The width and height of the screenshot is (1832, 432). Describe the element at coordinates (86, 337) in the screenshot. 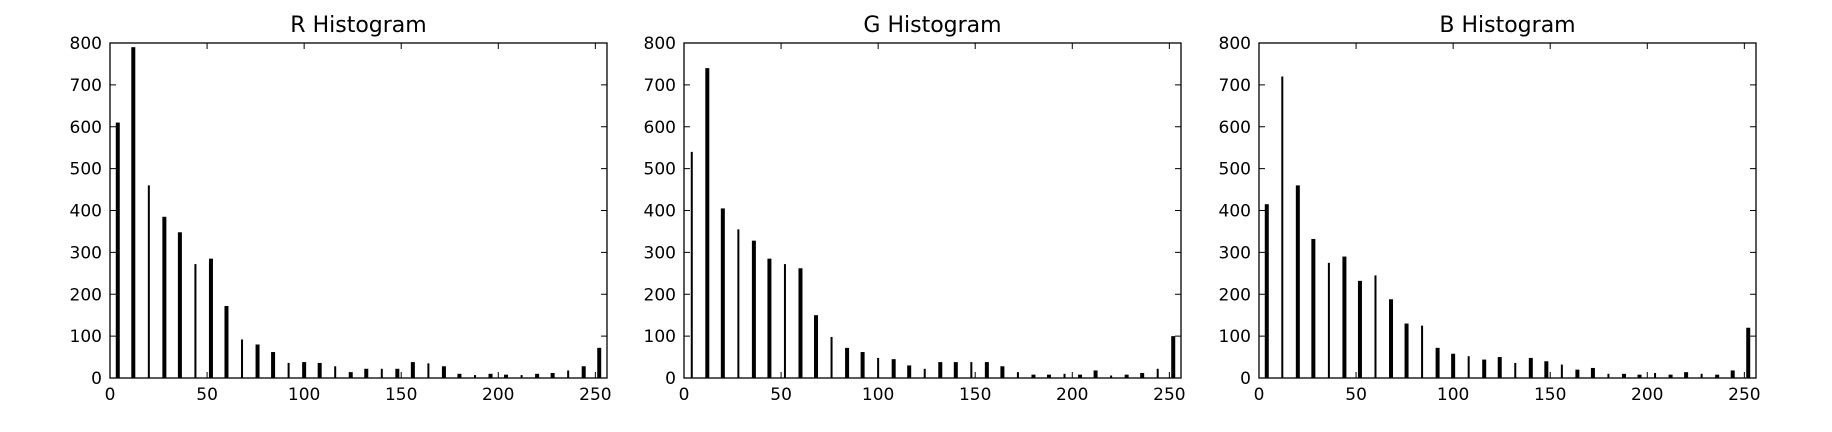

I see `y-tick-label: 100` at that location.